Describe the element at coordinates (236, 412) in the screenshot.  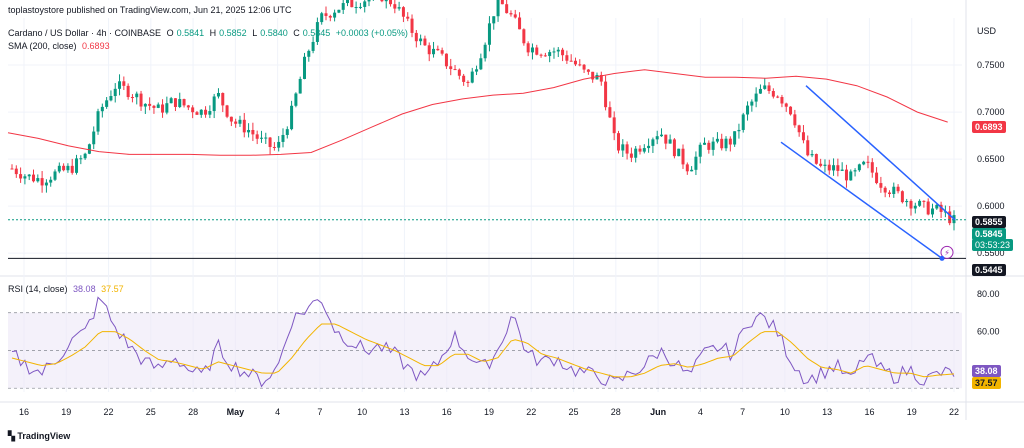
I see `time-tick-label: May` at that location.